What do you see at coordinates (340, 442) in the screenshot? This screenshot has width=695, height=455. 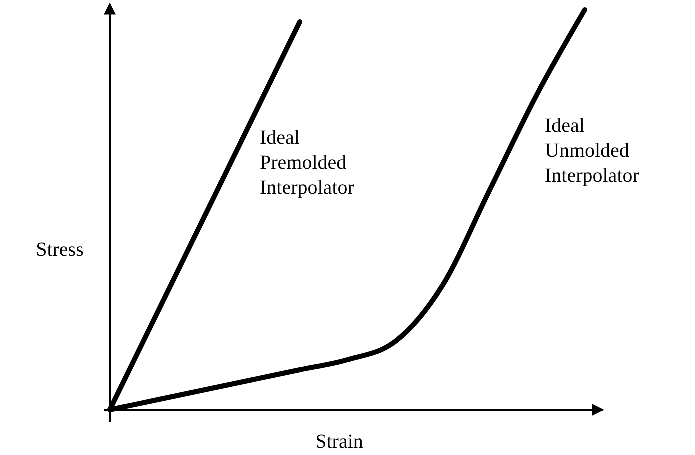 I see `x-axis-title: Strain` at bounding box center [340, 442].